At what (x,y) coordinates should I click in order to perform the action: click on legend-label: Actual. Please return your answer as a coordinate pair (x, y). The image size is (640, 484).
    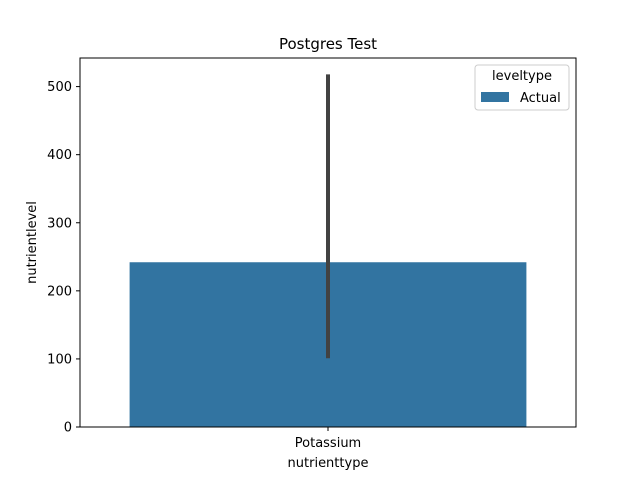
    Looking at the image, I should click on (540, 98).